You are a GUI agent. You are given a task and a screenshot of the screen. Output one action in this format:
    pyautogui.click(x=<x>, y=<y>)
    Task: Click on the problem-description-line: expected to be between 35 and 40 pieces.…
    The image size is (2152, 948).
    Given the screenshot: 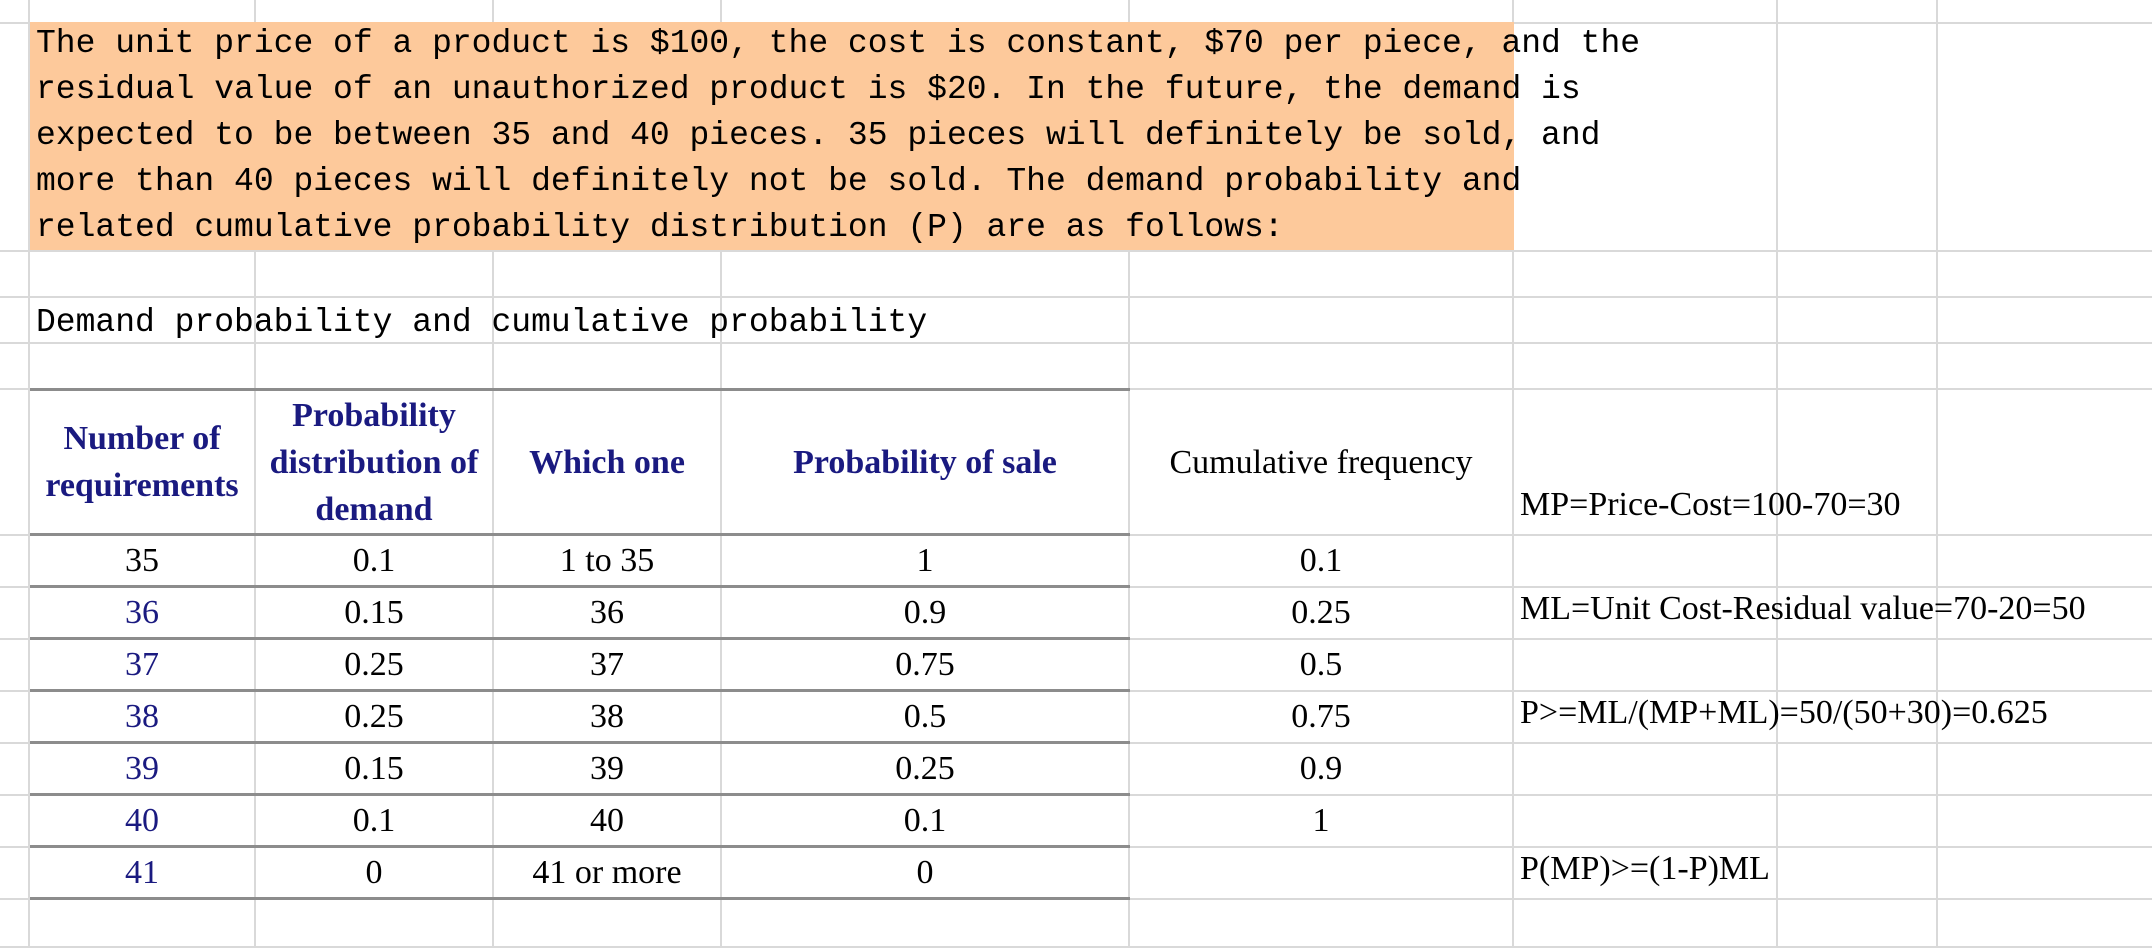 What is the action you would take?
    pyautogui.click(x=818, y=135)
    